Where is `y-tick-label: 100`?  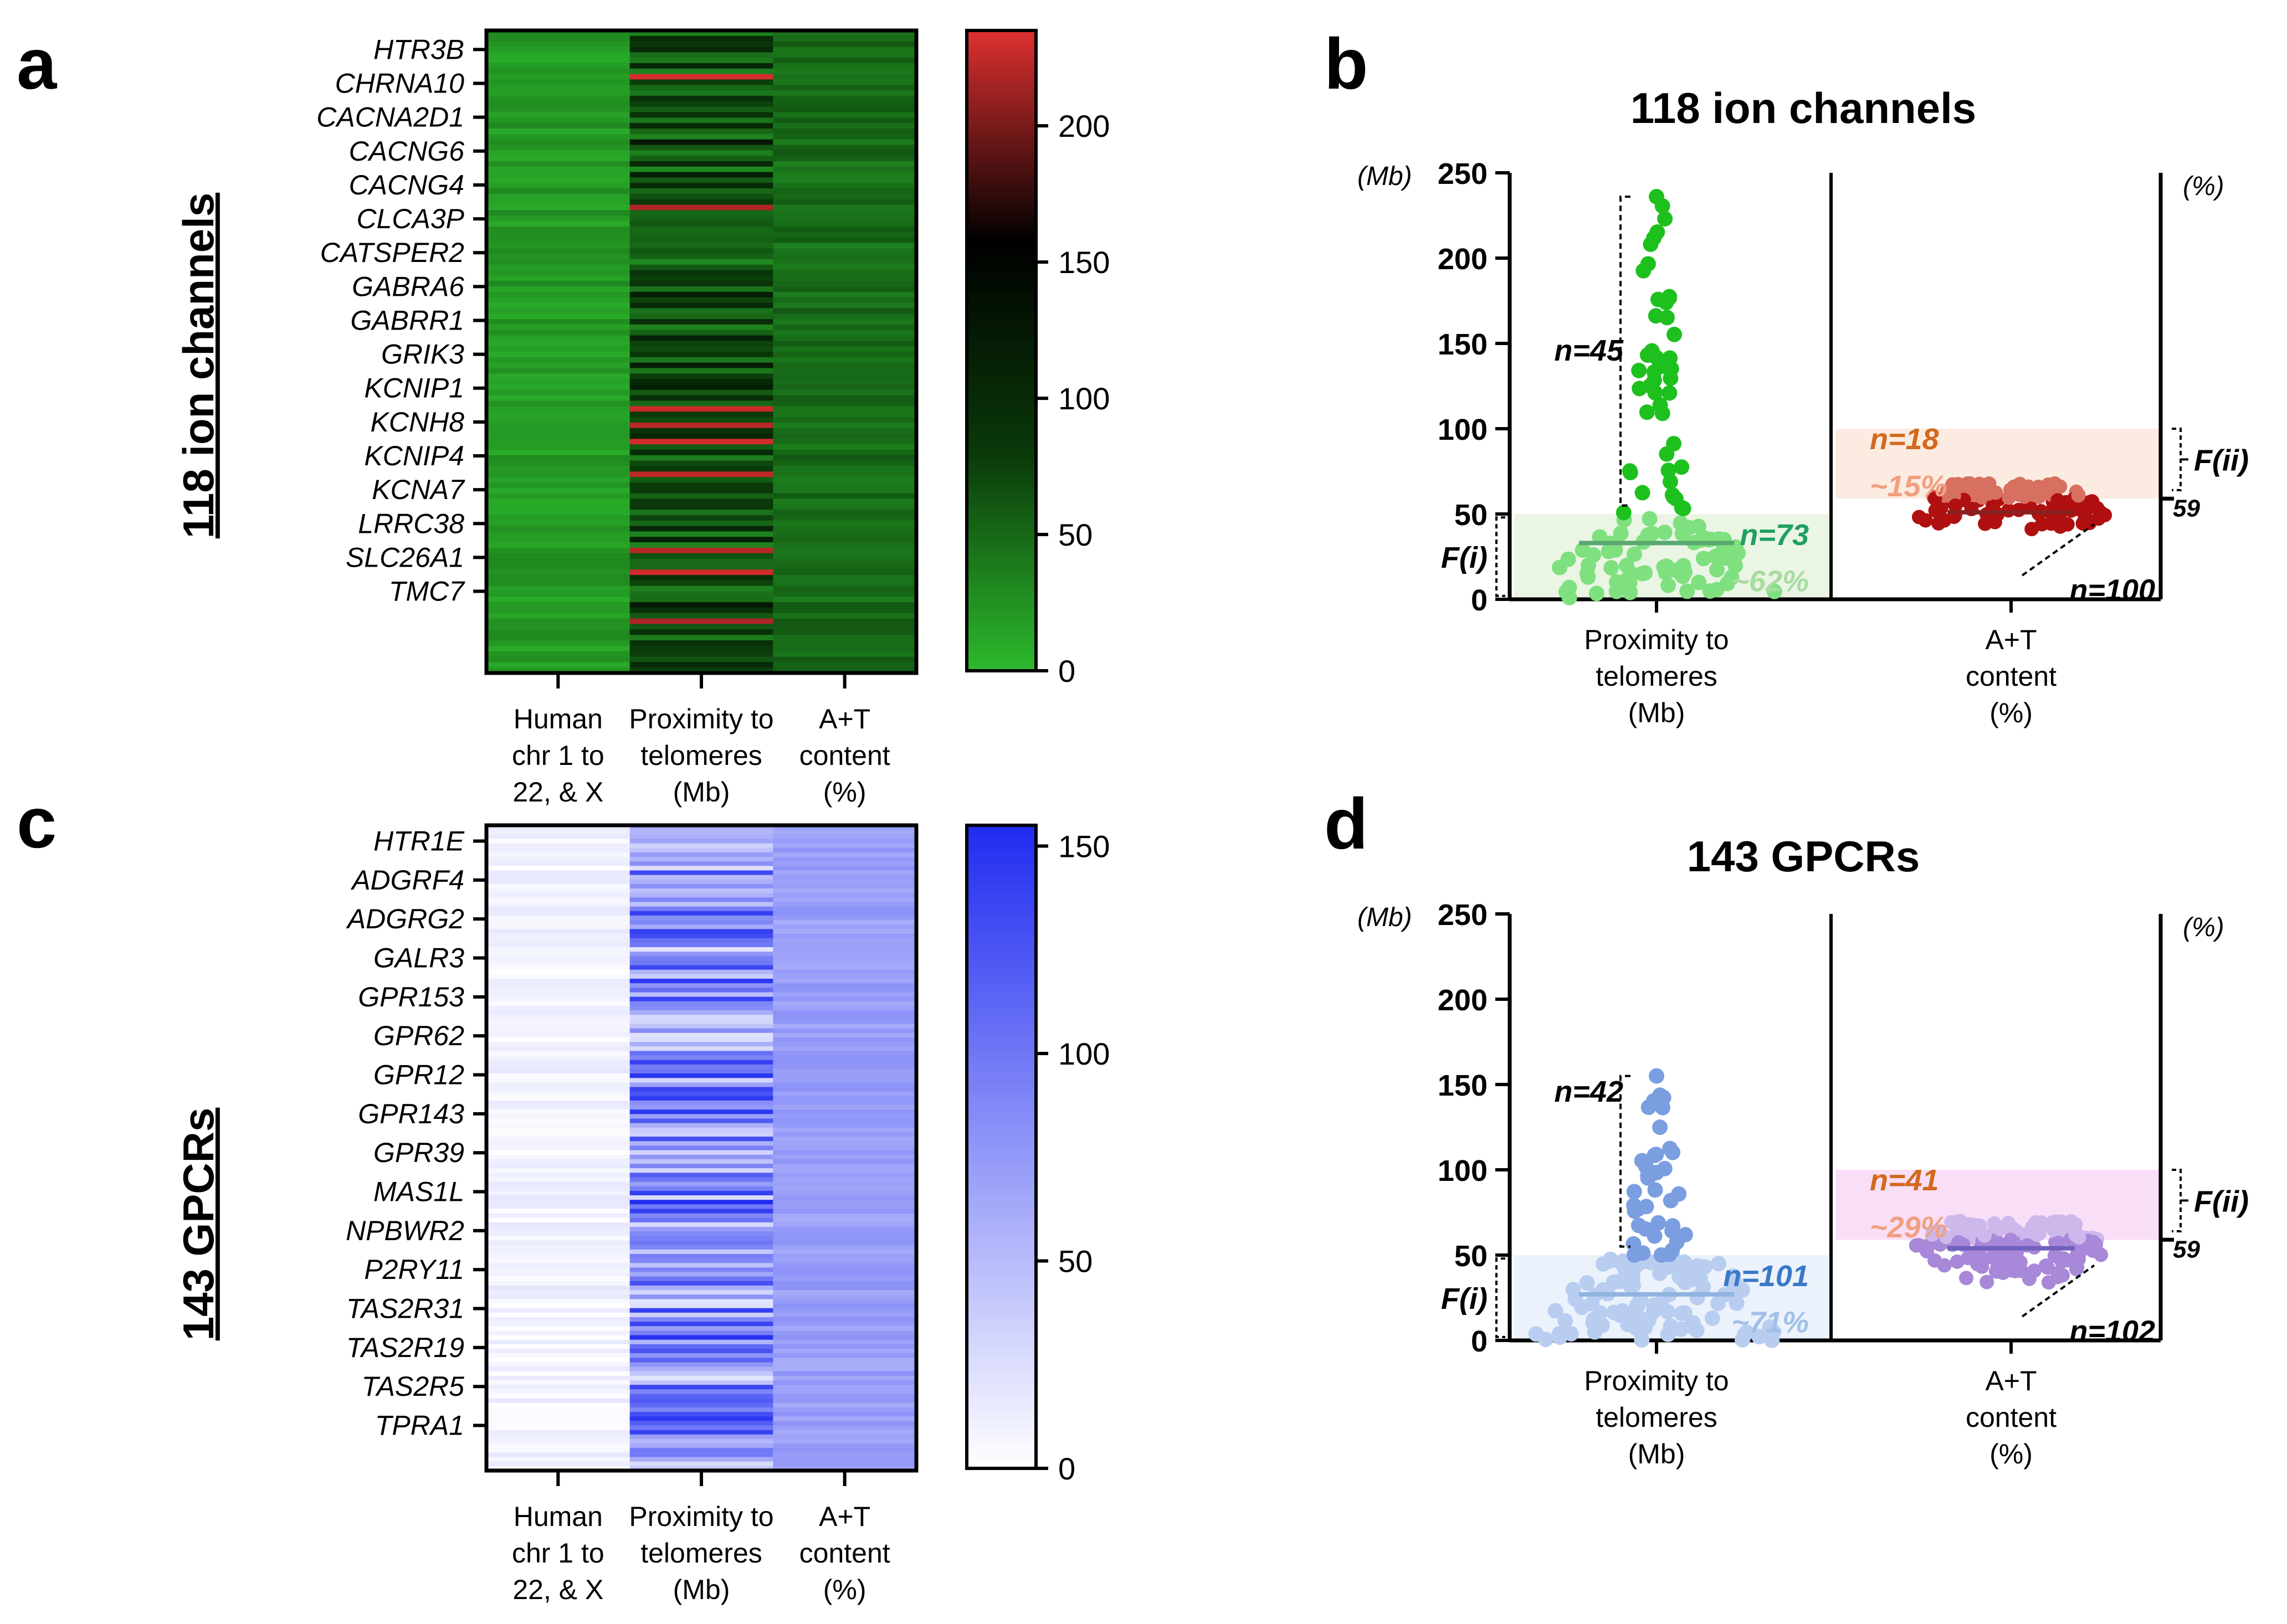
y-tick-label: 100 is located at coordinates (1463, 429).